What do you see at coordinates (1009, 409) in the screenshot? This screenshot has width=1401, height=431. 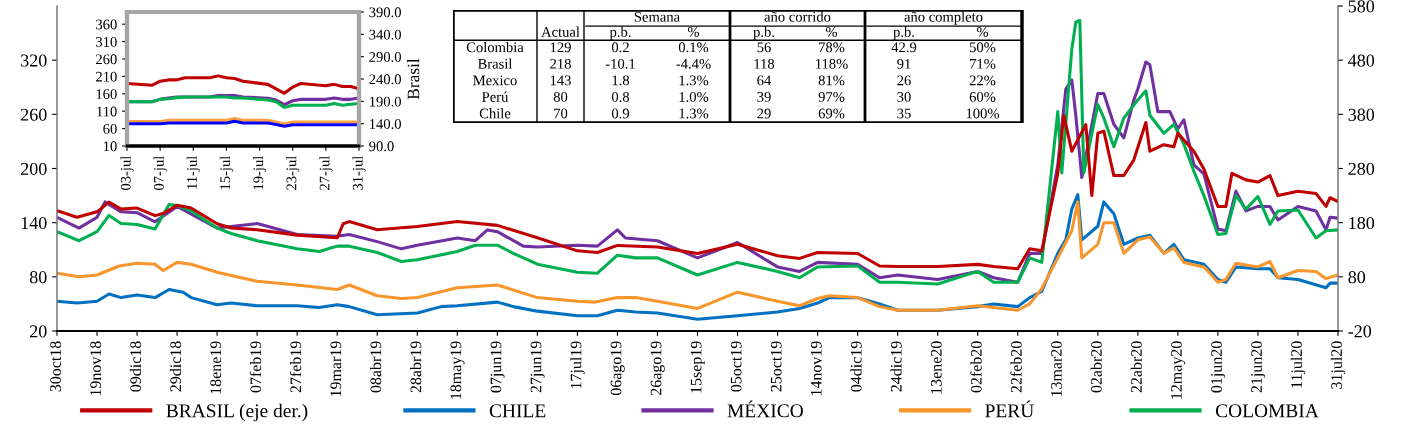 I see `legend-label: PERÚ` at bounding box center [1009, 409].